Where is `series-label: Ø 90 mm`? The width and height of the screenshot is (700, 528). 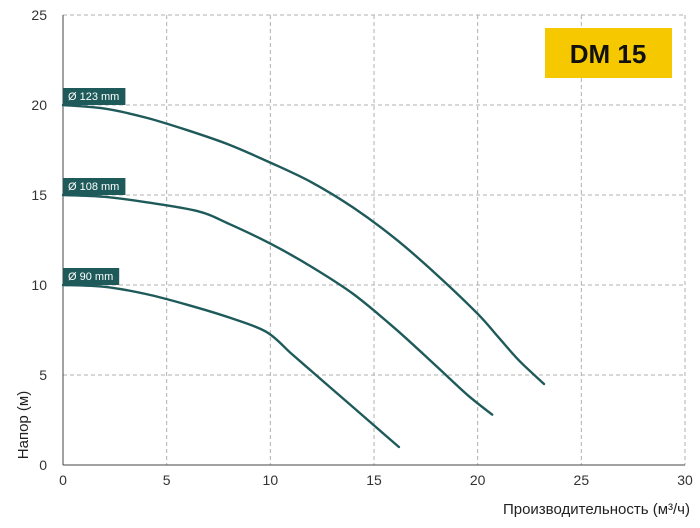 series-label: Ø 90 mm is located at coordinates (91, 276).